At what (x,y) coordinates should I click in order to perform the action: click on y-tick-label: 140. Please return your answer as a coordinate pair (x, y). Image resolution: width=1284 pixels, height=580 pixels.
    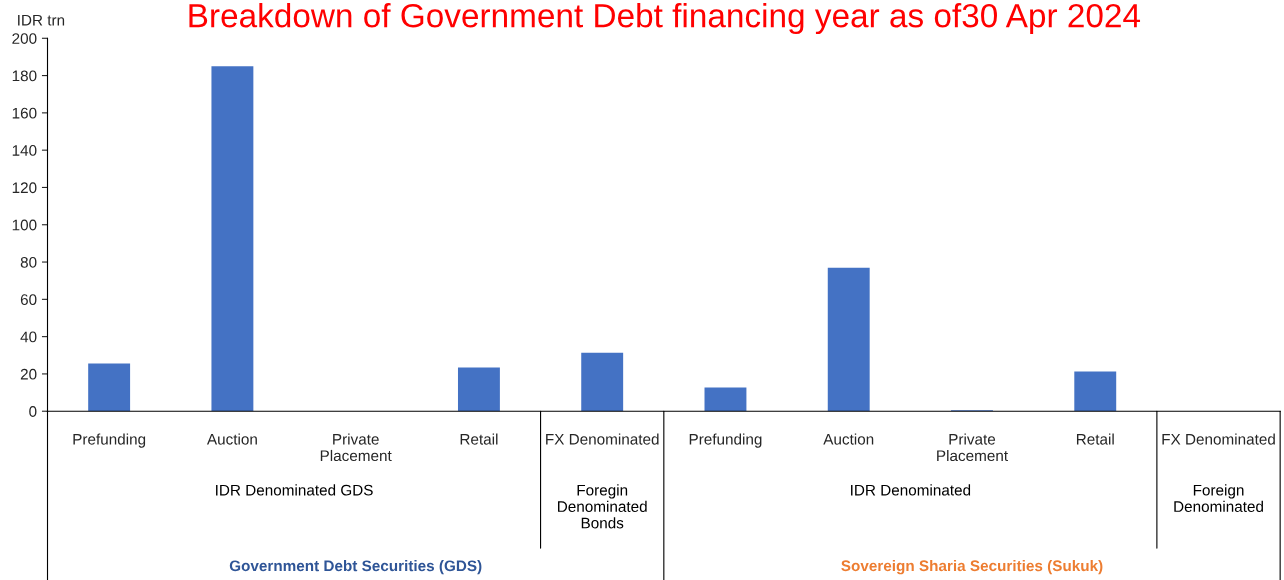
    Looking at the image, I should click on (24, 150).